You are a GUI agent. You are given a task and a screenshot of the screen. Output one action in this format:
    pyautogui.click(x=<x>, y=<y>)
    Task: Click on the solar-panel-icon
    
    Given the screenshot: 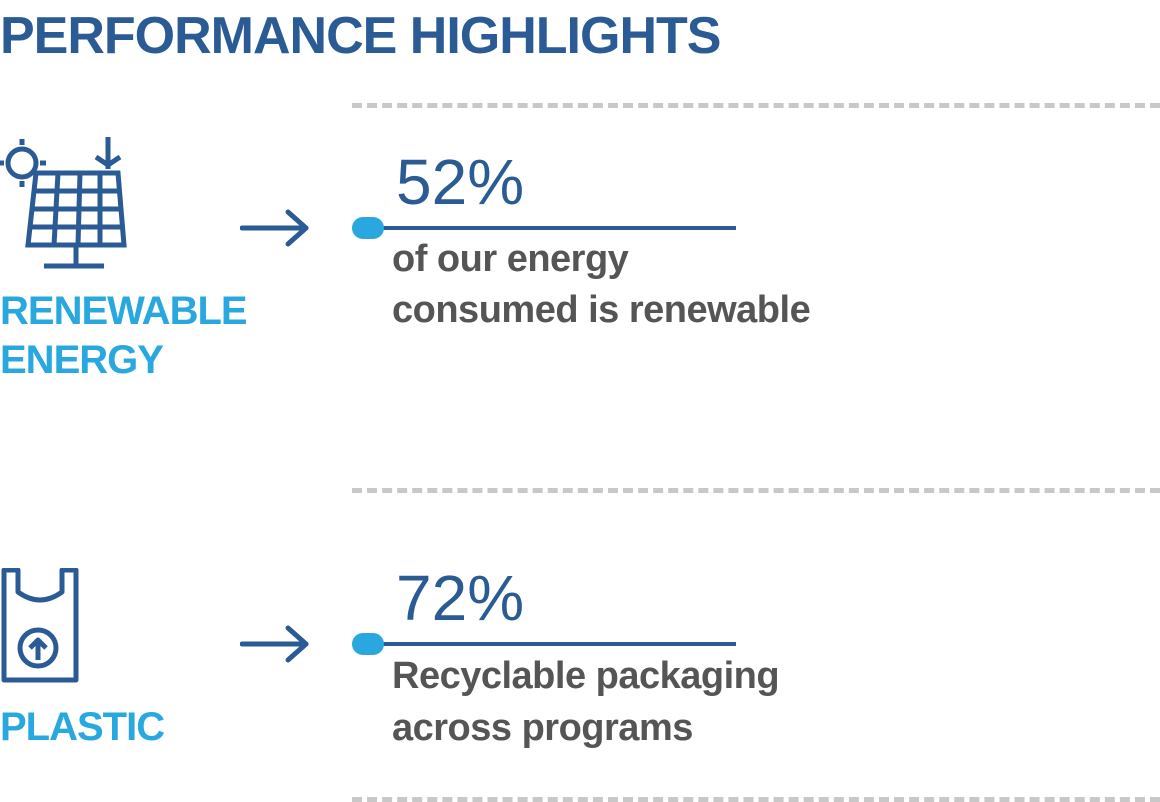 What is the action you would take?
    pyautogui.click(x=70, y=205)
    